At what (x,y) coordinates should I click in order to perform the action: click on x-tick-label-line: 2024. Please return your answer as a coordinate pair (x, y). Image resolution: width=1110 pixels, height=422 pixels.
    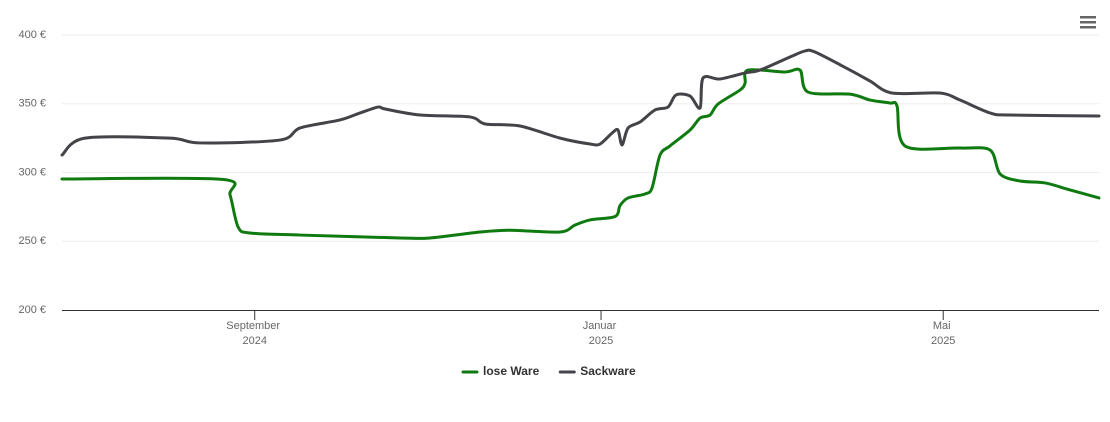
    Looking at the image, I should click on (254, 341).